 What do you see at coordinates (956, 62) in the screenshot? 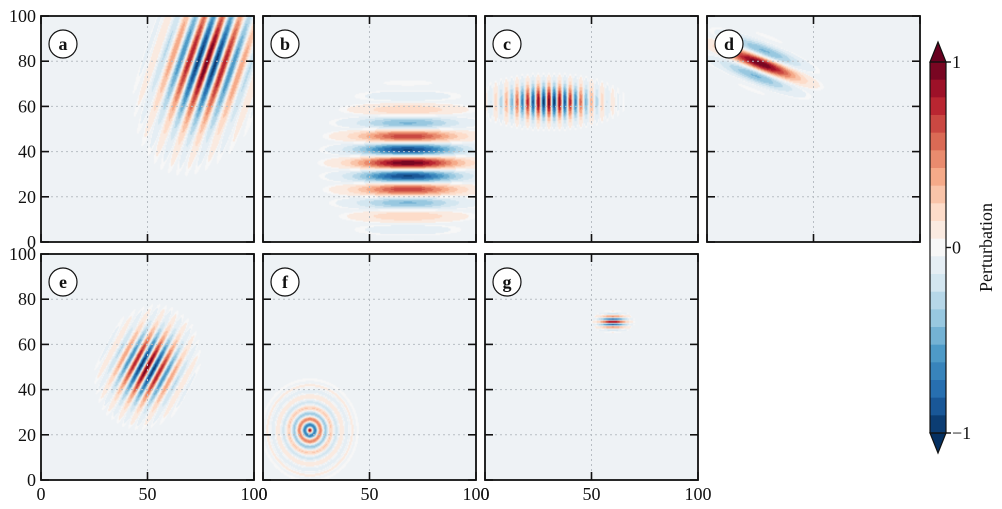
I see `colorbar-tick-label: 1` at bounding box center [956, 62].